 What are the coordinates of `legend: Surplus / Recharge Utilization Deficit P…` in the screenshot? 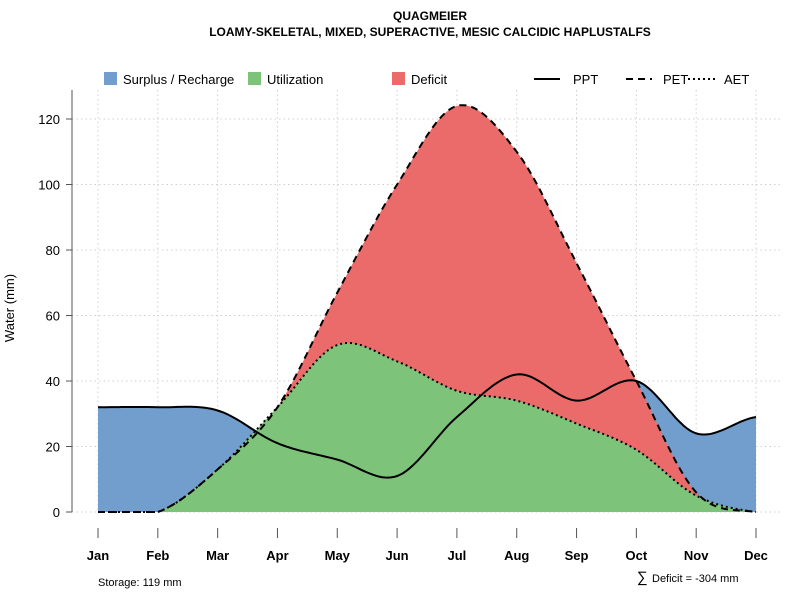 It's located at (426, 79).